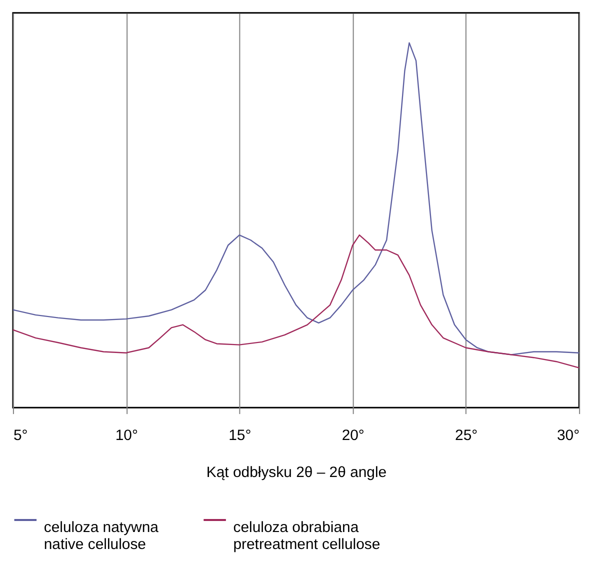  I want to click on x-tick-label: 10°, so click(126, 435).